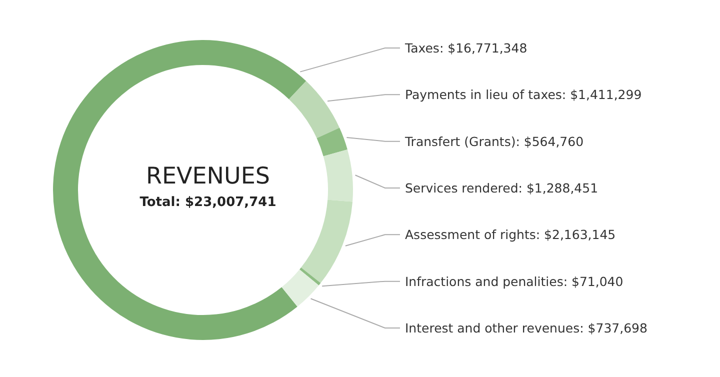 This screenshot has height=377, width=720. I want to click on slice-label: Services rendered: $1,288,451, so click(501, 188).